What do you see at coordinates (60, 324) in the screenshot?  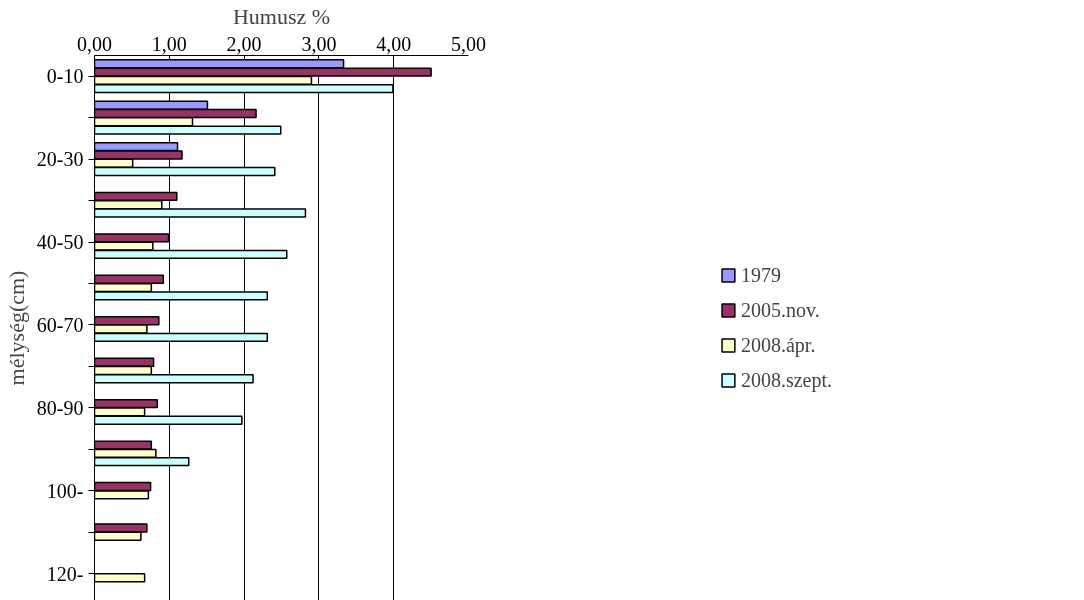 I see `y-tick-label: 60-70` at bounding box center [60, 324].